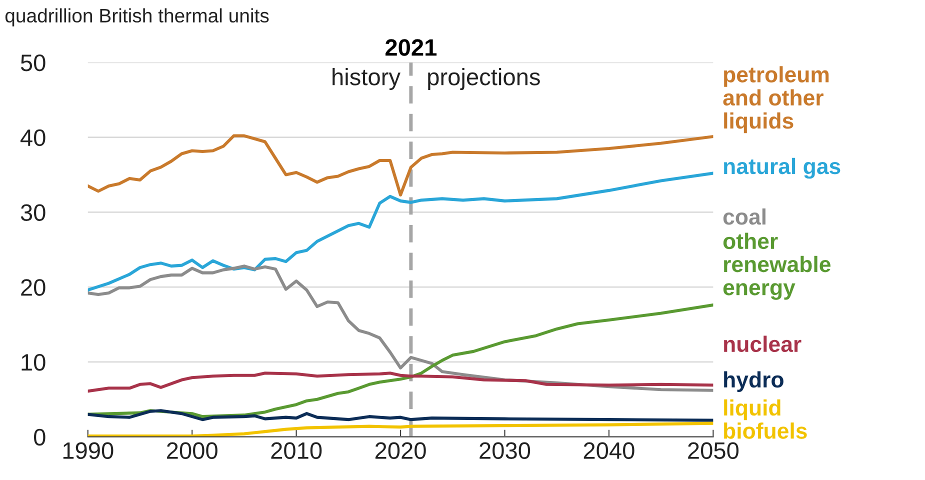  I want to click on x-tick-label: 2020, so click(400, 451).